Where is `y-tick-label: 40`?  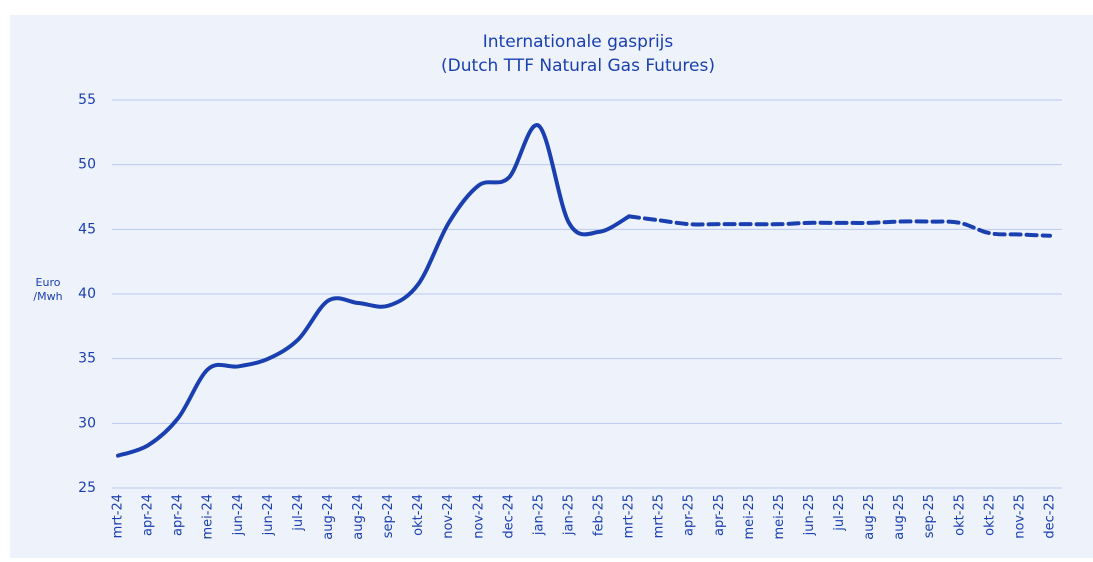 y-tick-label: 40 is located at coordinates (87, 294).